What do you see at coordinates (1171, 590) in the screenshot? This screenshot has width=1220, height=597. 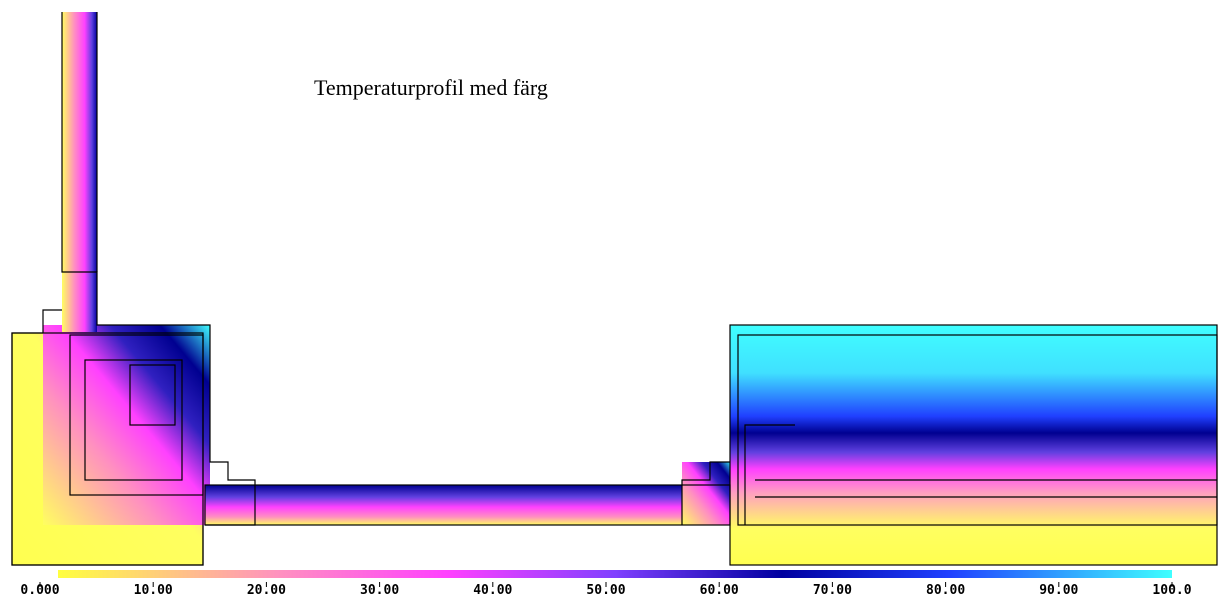 I see `scale-label: 100.0` at bounding box center [1171, 590].